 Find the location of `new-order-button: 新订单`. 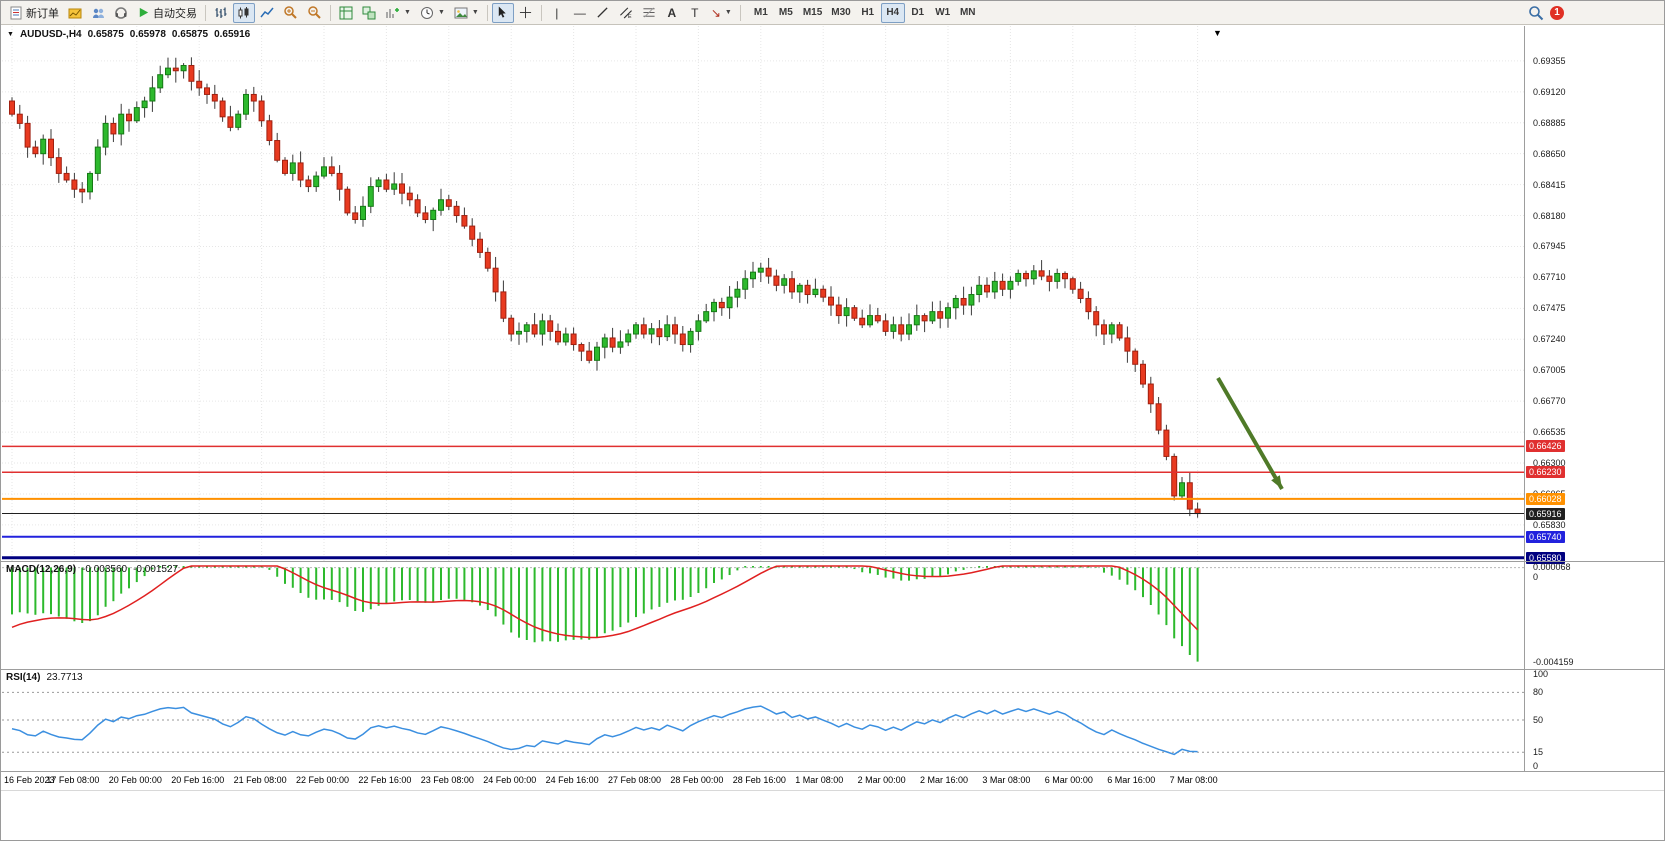

new-order-button: 新订单 is located at coordinates (34, 13).